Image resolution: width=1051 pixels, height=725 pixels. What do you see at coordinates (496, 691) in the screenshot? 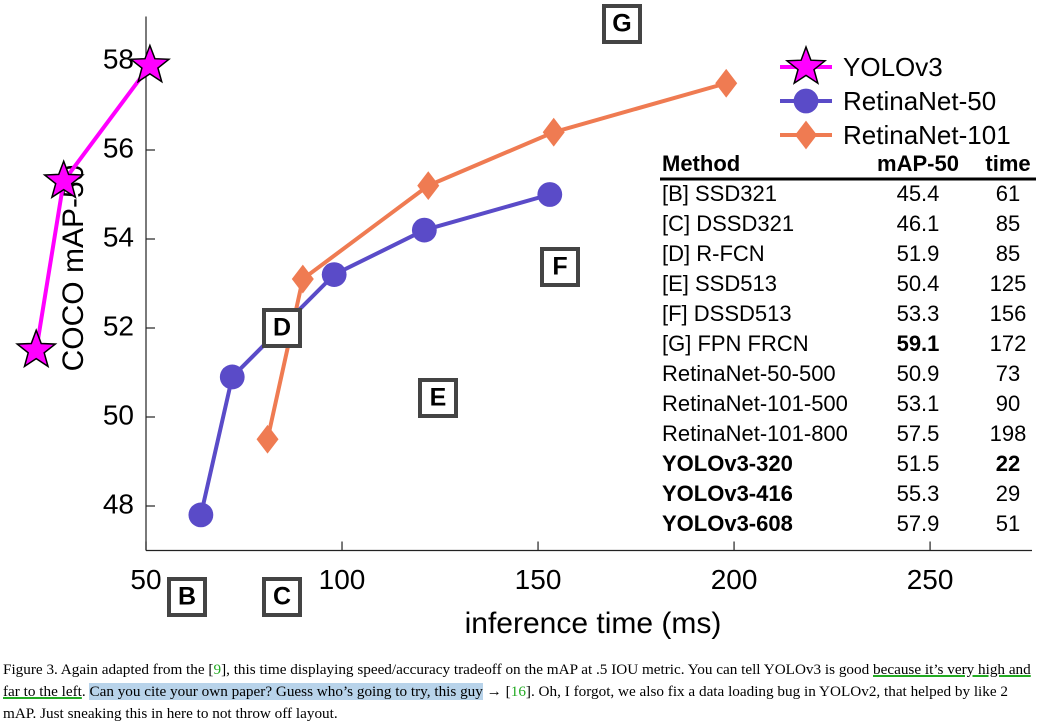
I see `caption-text: → [` at bounding box center [496, 691].